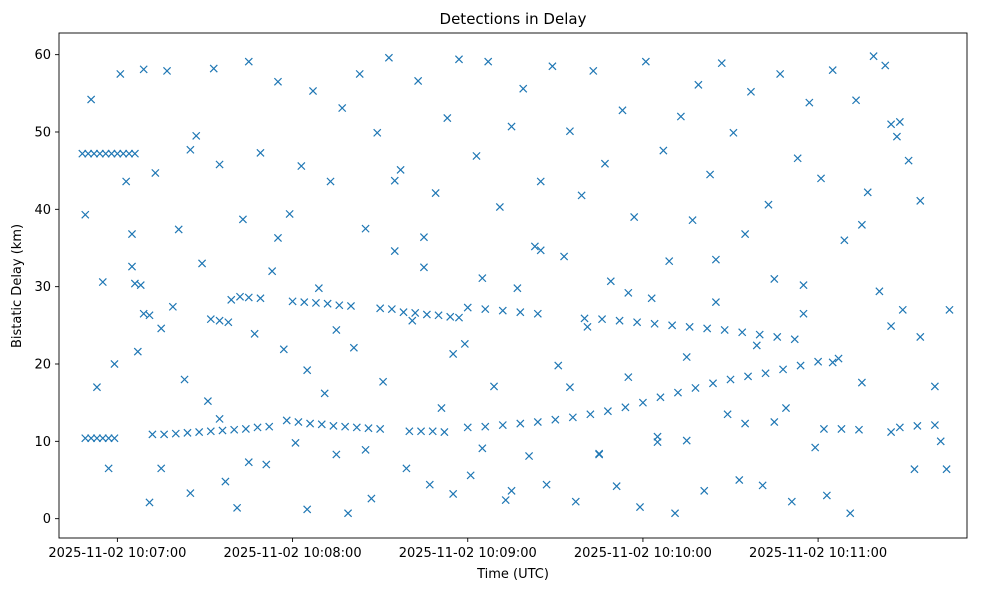 The height and width of the screenshot is (590, 989). Describe the element at coordinates (512, 574) in the screenshot. I see `x-axis-label: Time (UTC)` at that location.